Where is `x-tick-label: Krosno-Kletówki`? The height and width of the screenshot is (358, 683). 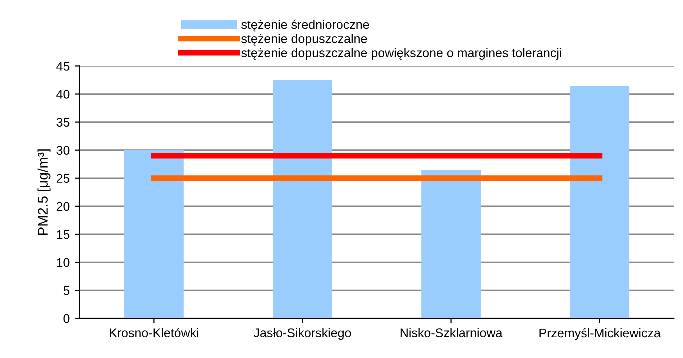 x-tick-label: Krosno-Kletówki is located at coordinates (154, 333).